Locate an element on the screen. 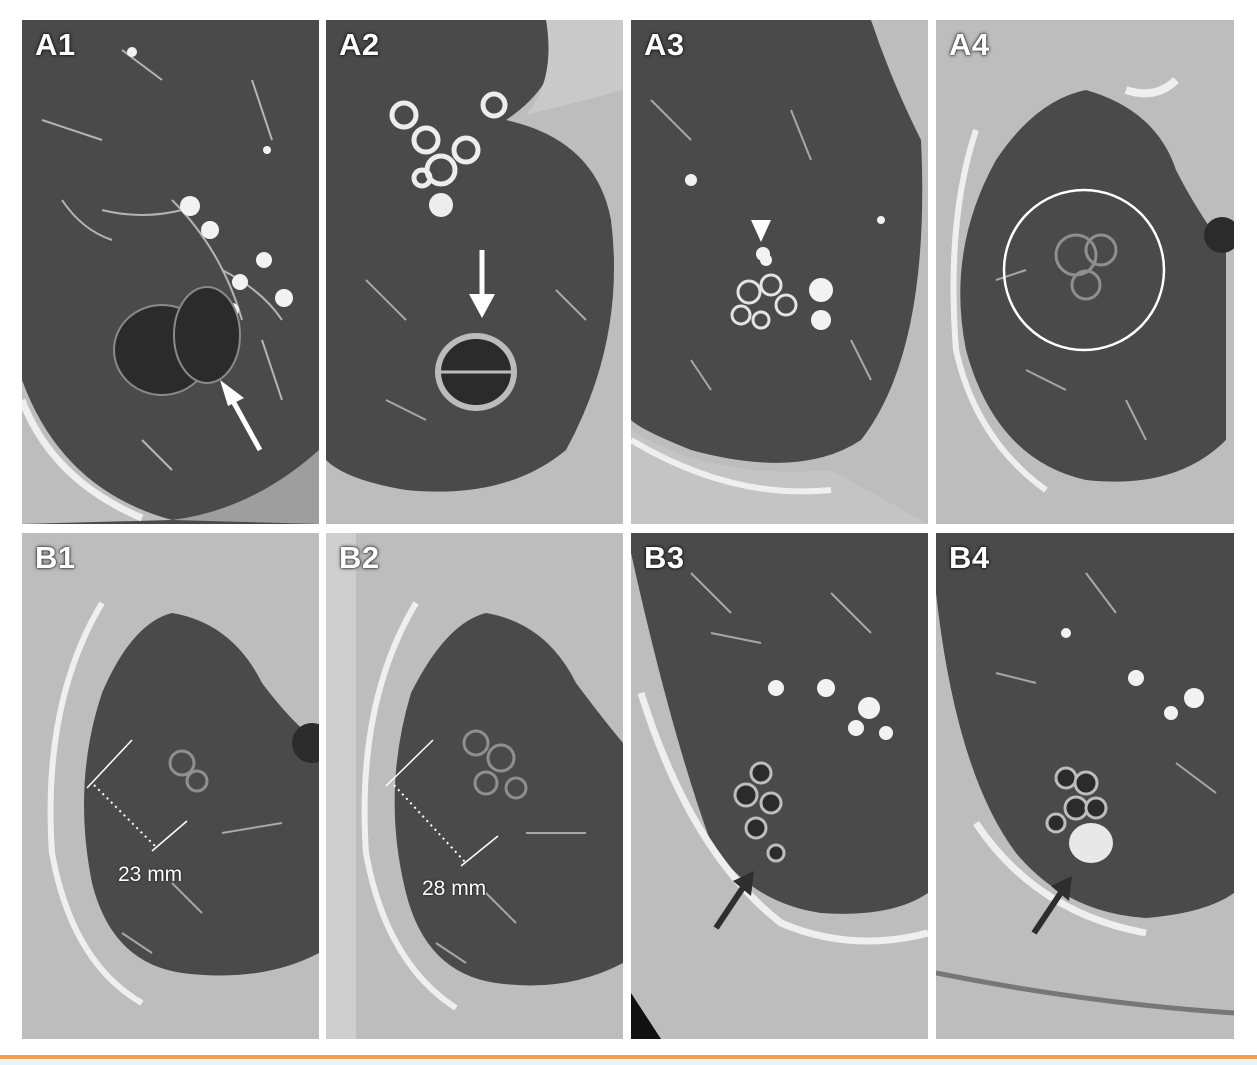  panel-label: A1 is located at coordinates (55, 44).